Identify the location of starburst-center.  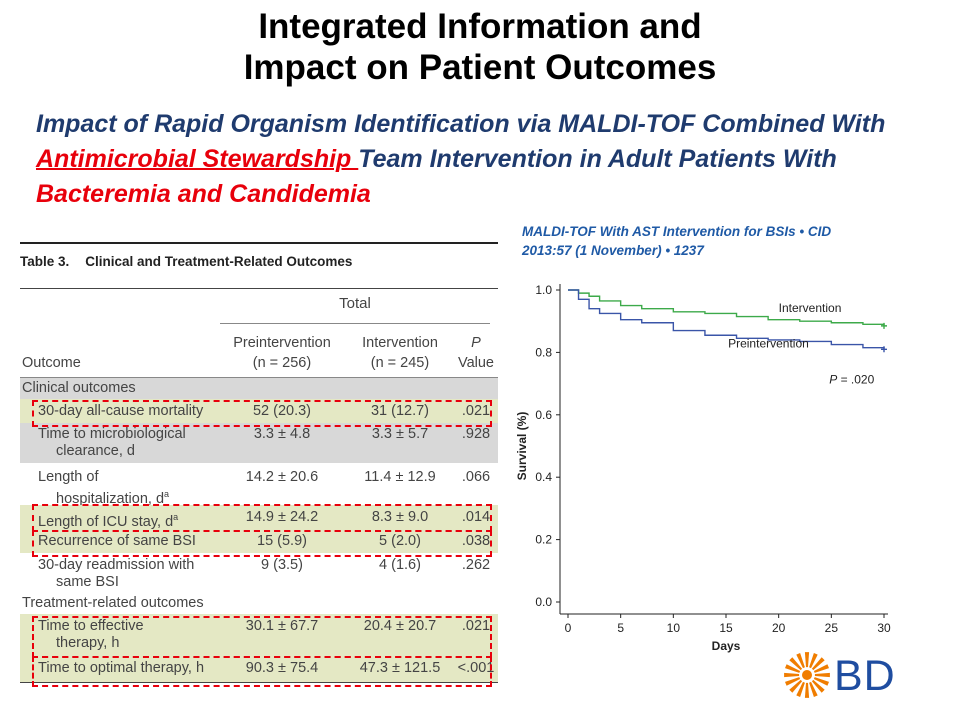
(807, 675).